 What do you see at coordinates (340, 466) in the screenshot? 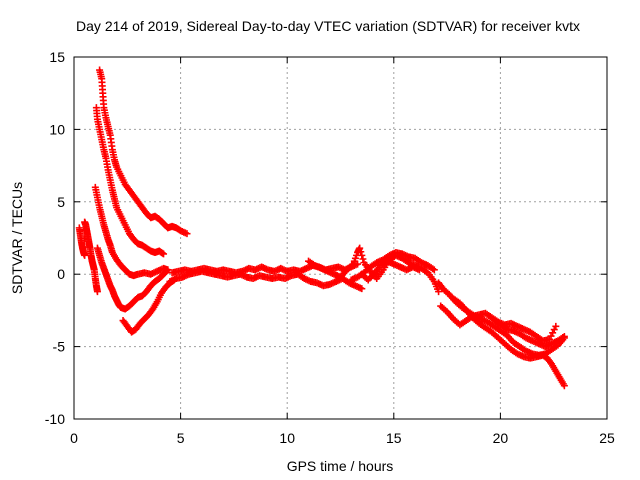
I see `x-axis-label: GPS time / hours` at bounding box center [340, 466].